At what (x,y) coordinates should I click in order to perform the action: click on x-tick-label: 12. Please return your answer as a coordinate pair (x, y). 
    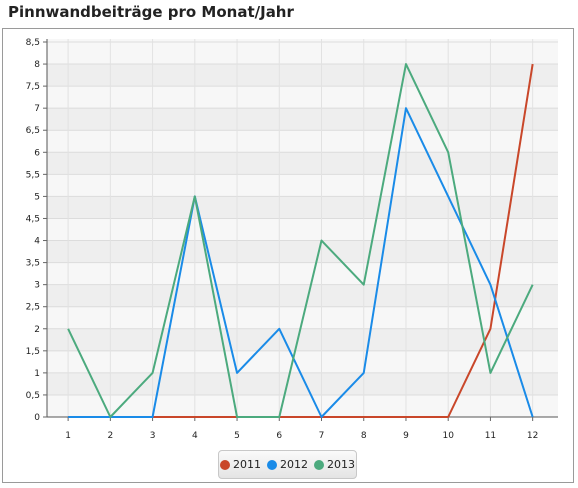
    Looking at the image, I should click on (532, 436).